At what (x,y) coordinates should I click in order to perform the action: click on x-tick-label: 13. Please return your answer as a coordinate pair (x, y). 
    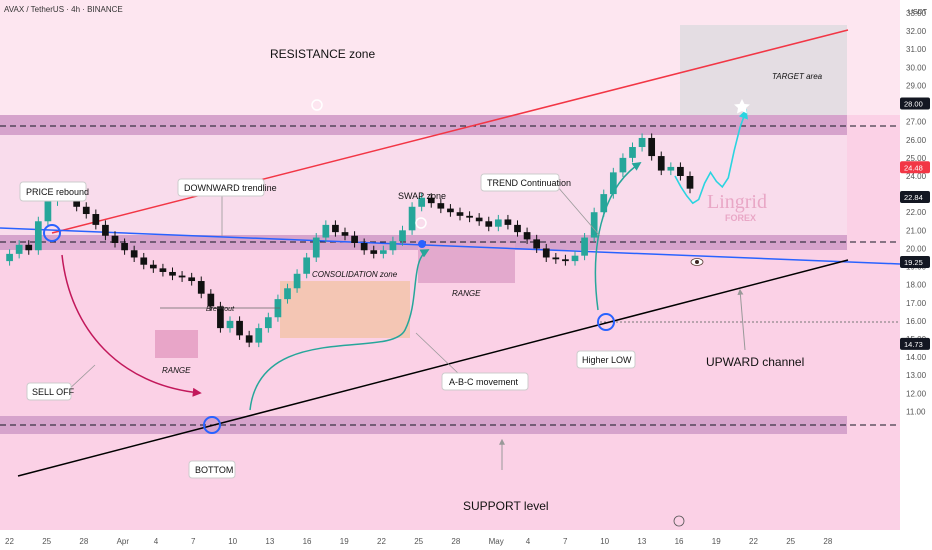
    Looking at the image, I should click on (641, 541).